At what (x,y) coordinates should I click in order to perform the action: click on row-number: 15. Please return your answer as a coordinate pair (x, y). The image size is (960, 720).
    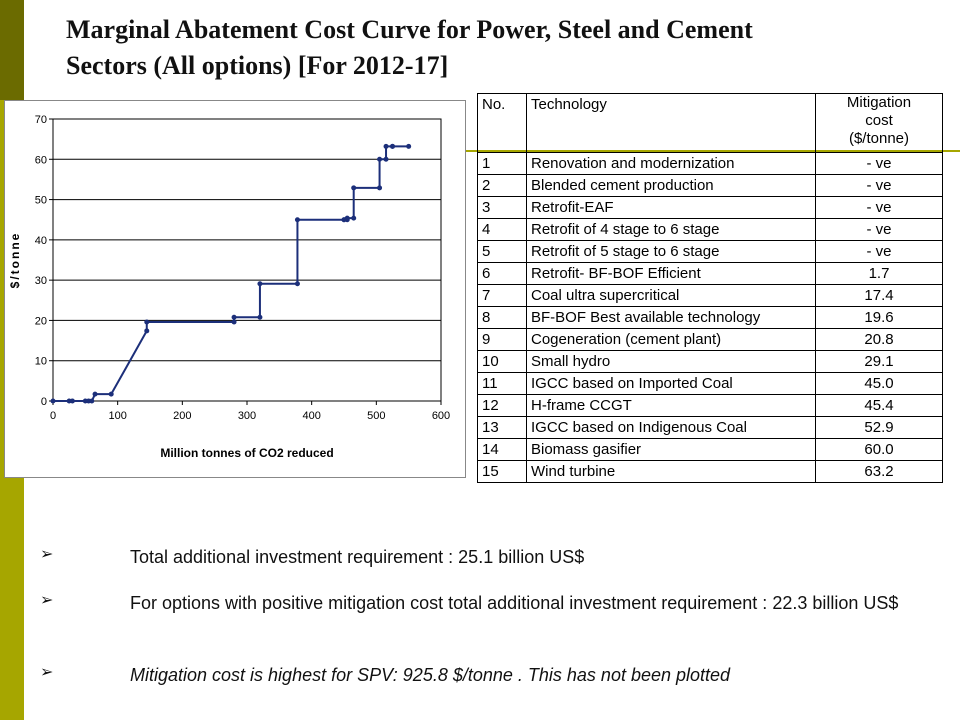
    Looking at the image, I should click on (502, 471).